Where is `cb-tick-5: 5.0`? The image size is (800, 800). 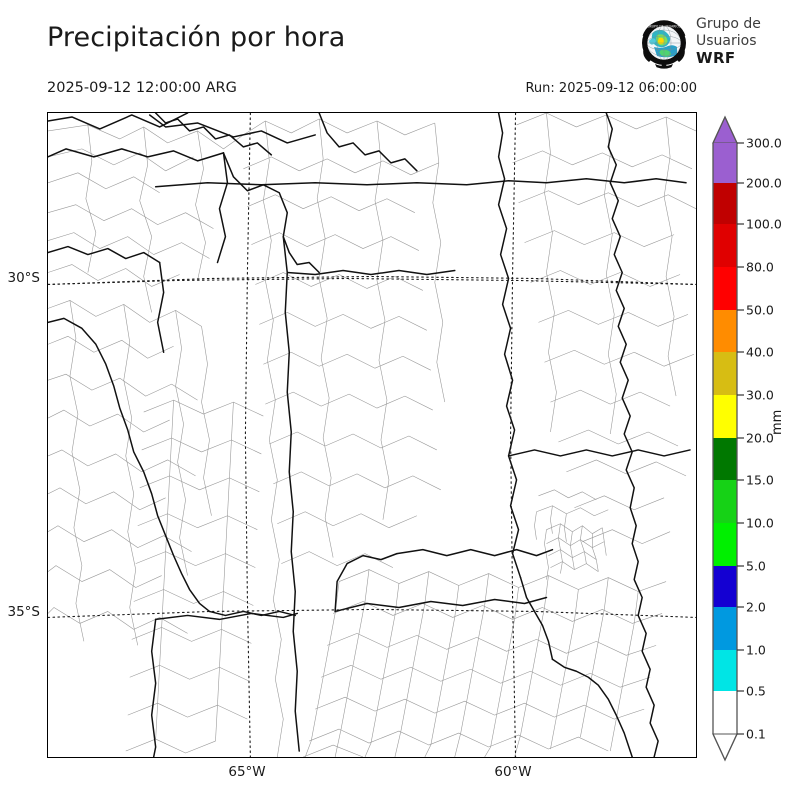
cb-tick-5: 5.0 is located at coordinates (756, 566).